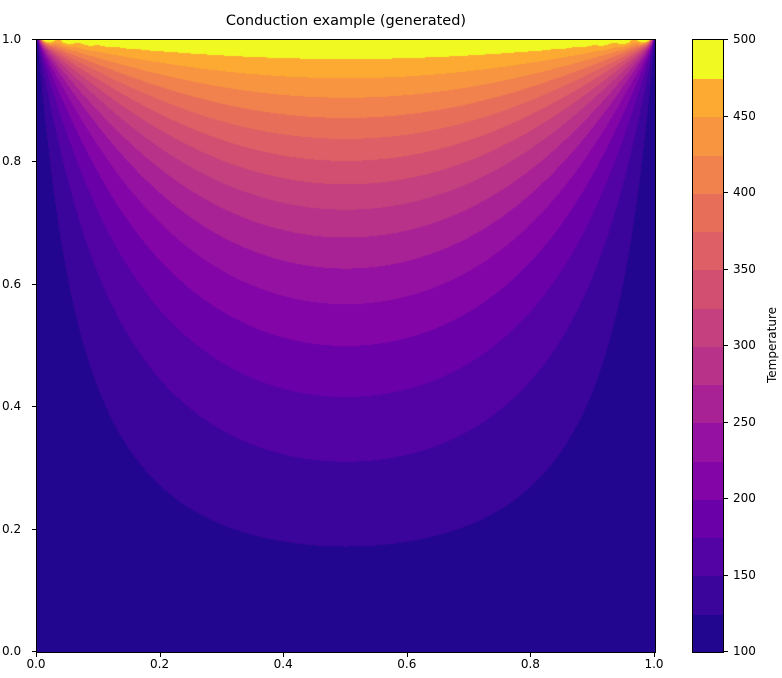  I want to click on colorbar-tick-label: 400, so click(744, 192).